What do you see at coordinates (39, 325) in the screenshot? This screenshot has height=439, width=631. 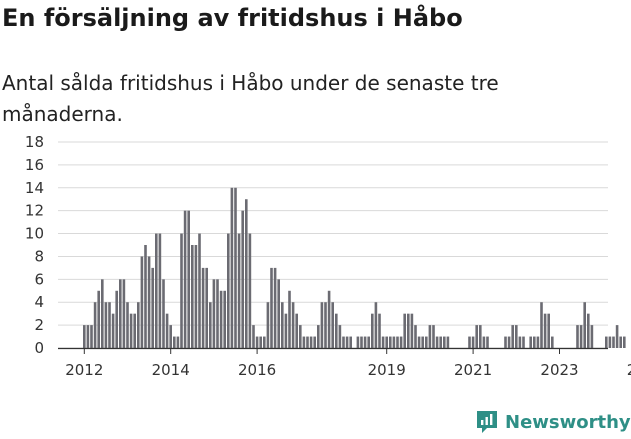 I see `y-tick-label: 2` at bounding box center [39, 325].